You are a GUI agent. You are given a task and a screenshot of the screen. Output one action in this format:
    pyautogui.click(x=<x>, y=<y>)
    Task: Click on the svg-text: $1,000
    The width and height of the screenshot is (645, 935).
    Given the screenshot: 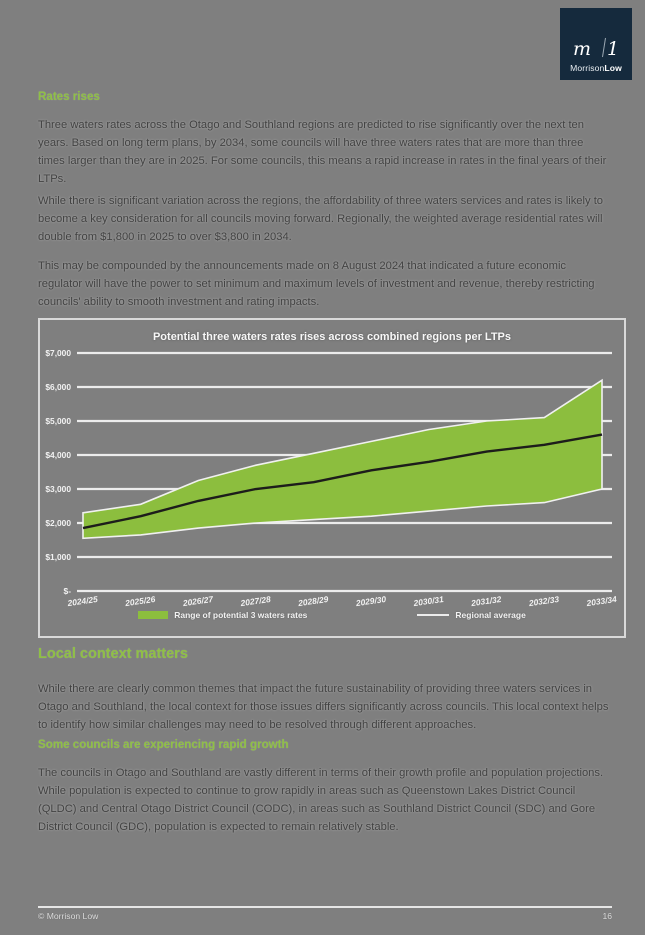 What is the action you would take?
    pyautogui.click(x=58, y=557)
    